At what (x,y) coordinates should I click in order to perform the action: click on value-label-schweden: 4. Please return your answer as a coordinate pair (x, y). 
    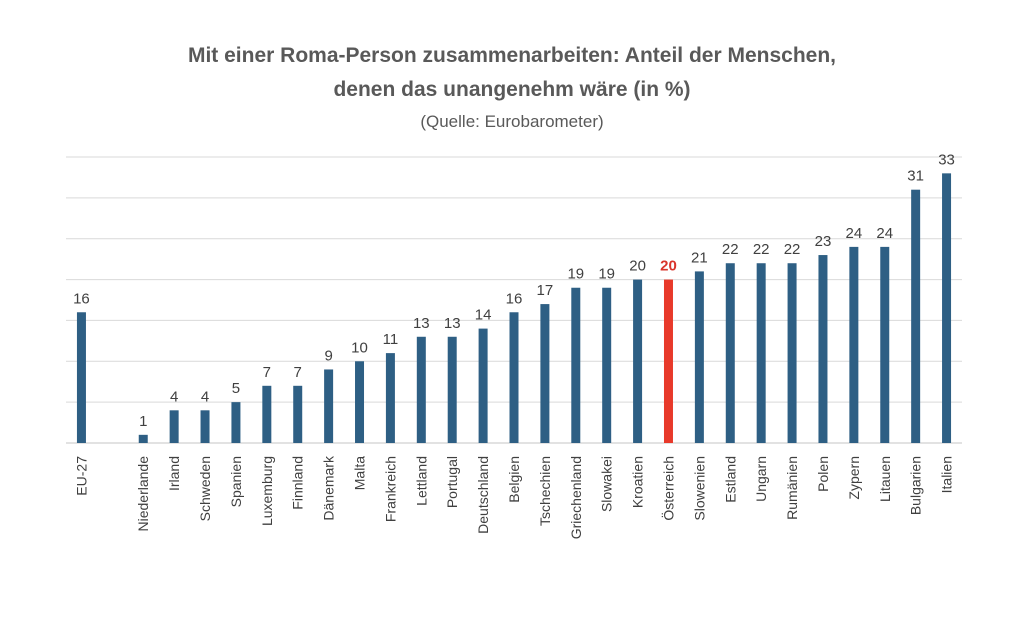
    Looking at the image, I should click on (205, 396).